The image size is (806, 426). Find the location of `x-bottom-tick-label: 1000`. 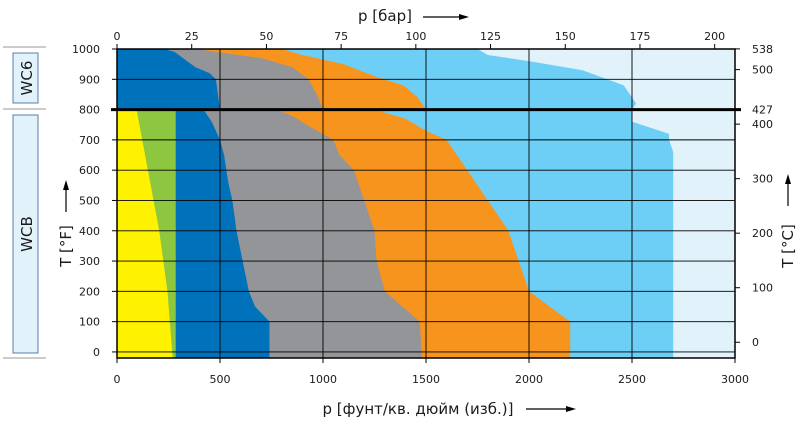

x-bottom-tick-label: 1000 is located at coordinates (323, 379).